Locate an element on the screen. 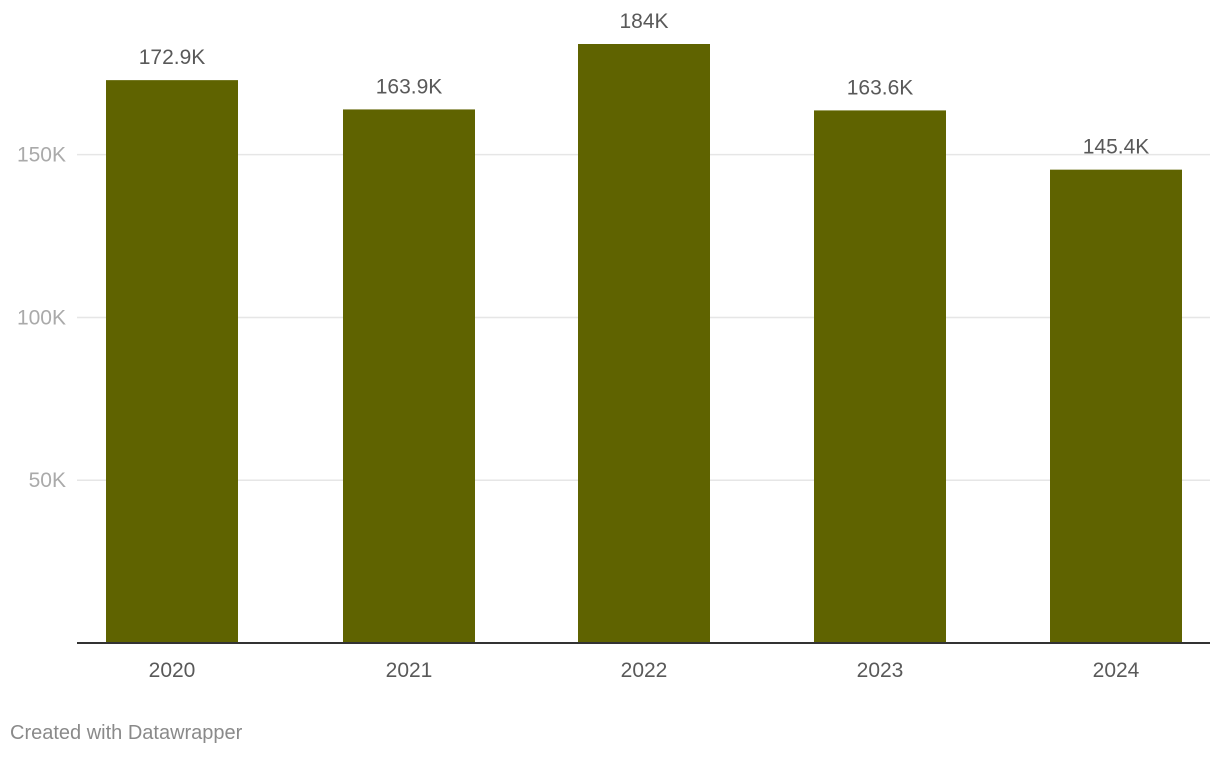  x-tick-label: 2021 is located at coordinates (409, 670).